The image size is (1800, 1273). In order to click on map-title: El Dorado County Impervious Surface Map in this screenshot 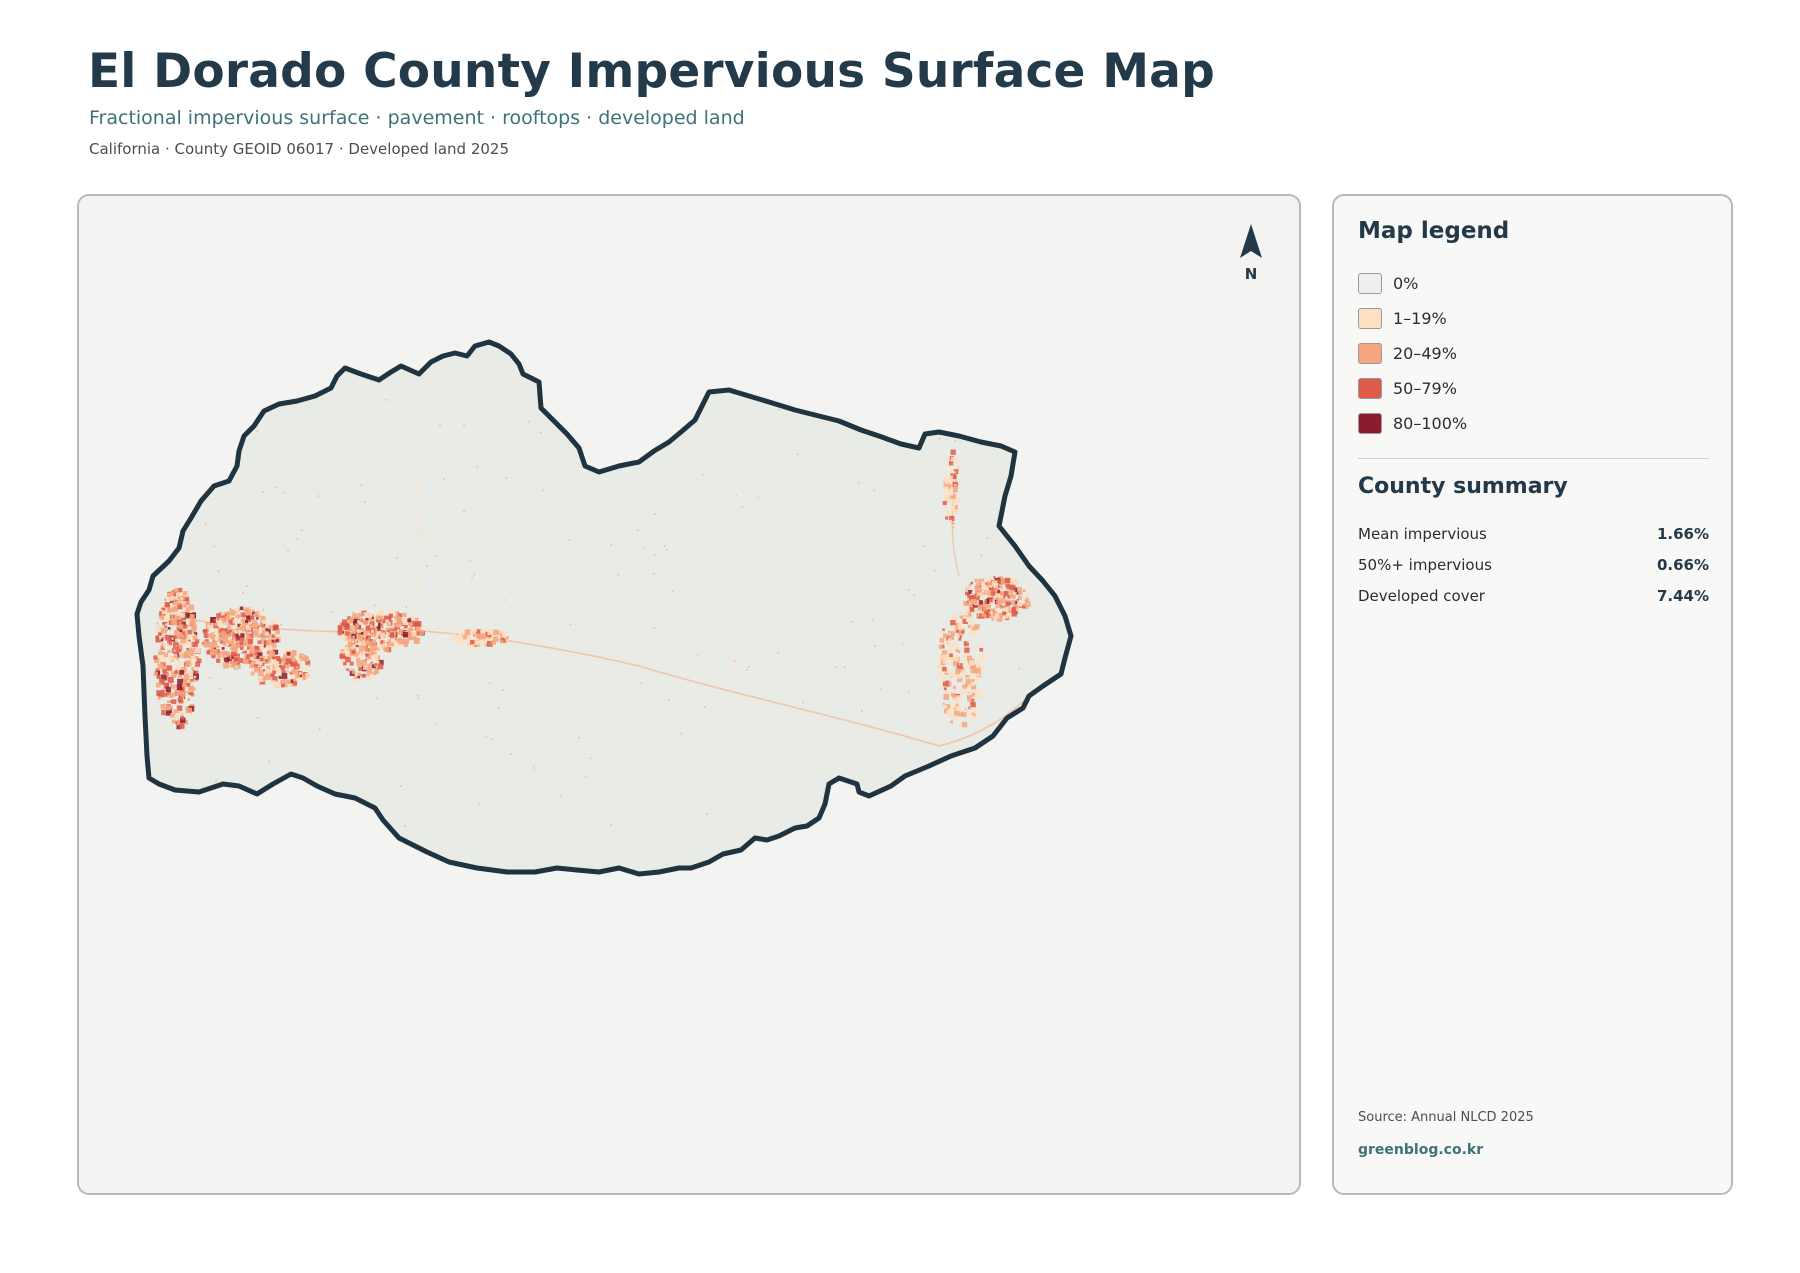, I will do `click(651, 71)`.